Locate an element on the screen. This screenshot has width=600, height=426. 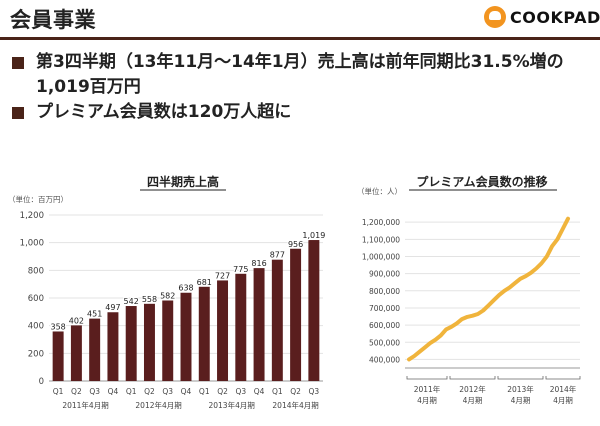
bar-value-label: 775 is located at coordinates (240, 269).